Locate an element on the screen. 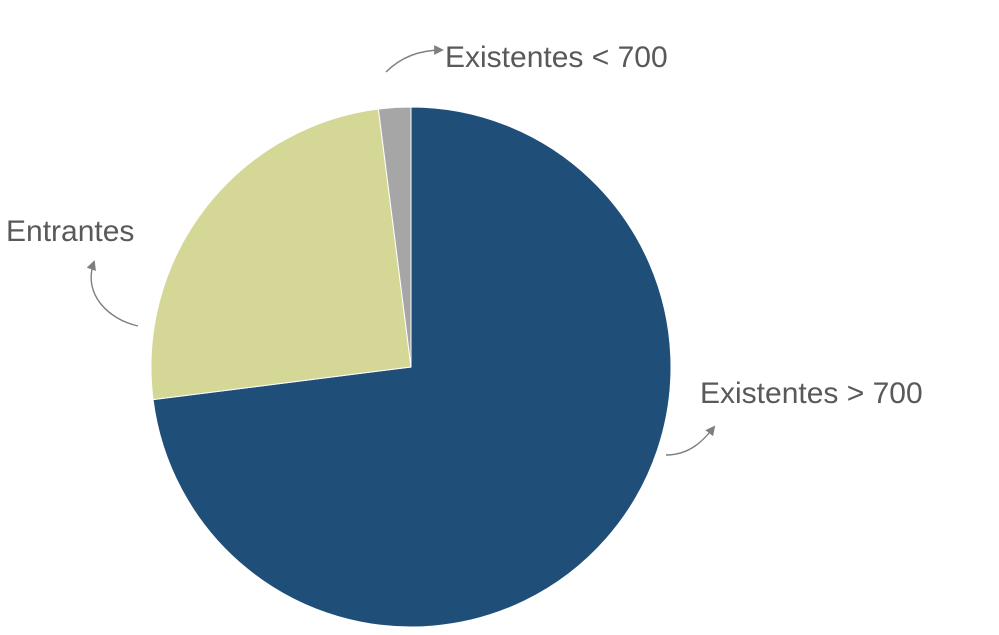  slice-label-existentes-lt-700: Existentes < 700 is located at coordinates (556, 57).